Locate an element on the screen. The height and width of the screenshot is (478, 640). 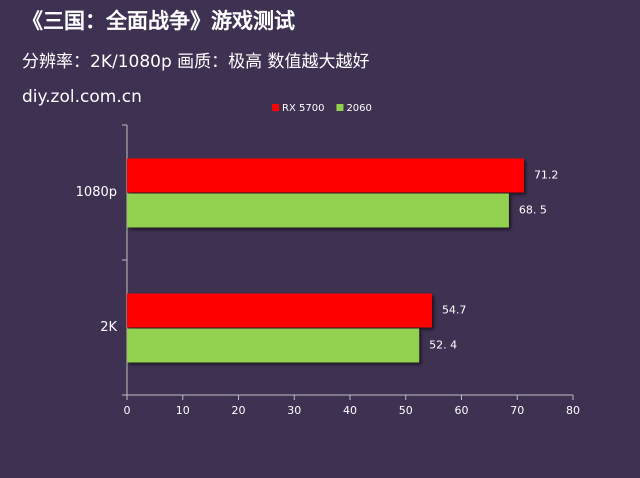
chart-title: 《三国：全面战争》游戏测试 is located at coordinates (158, 21).